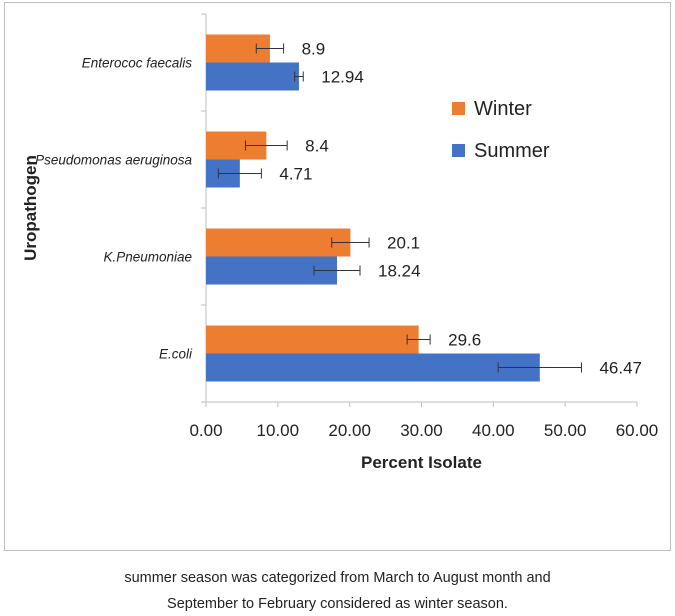 The image size is (675, 616). Describe the element at coordinates (314, 49) in the screenshot. I see `data-label: 8.9` at that location.